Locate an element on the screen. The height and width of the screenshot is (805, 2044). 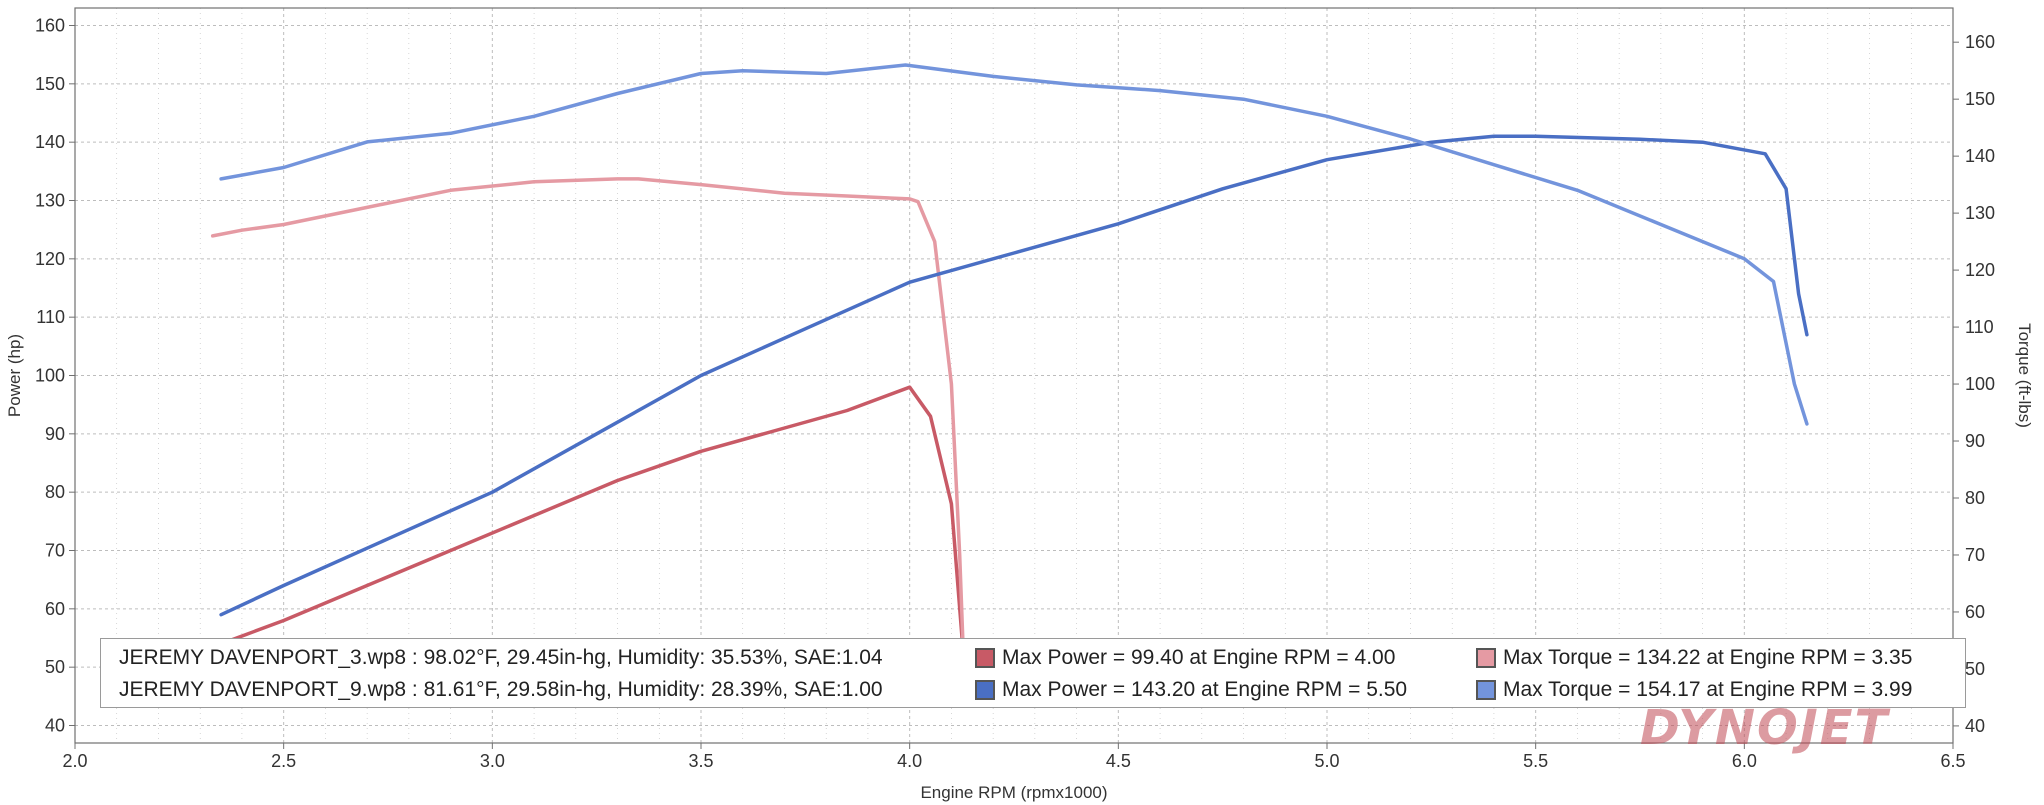
y2-tick-label: 70 is located at coordinates (1975, 555).